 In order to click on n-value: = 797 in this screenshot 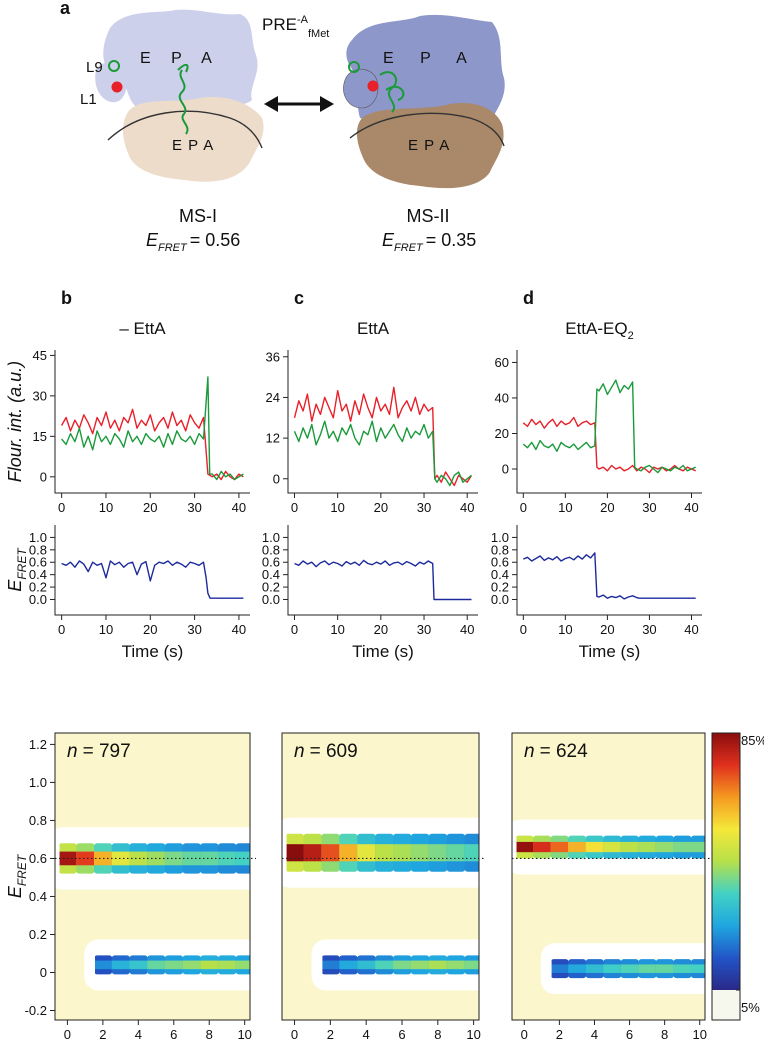, I will do `click(107, 751)`.